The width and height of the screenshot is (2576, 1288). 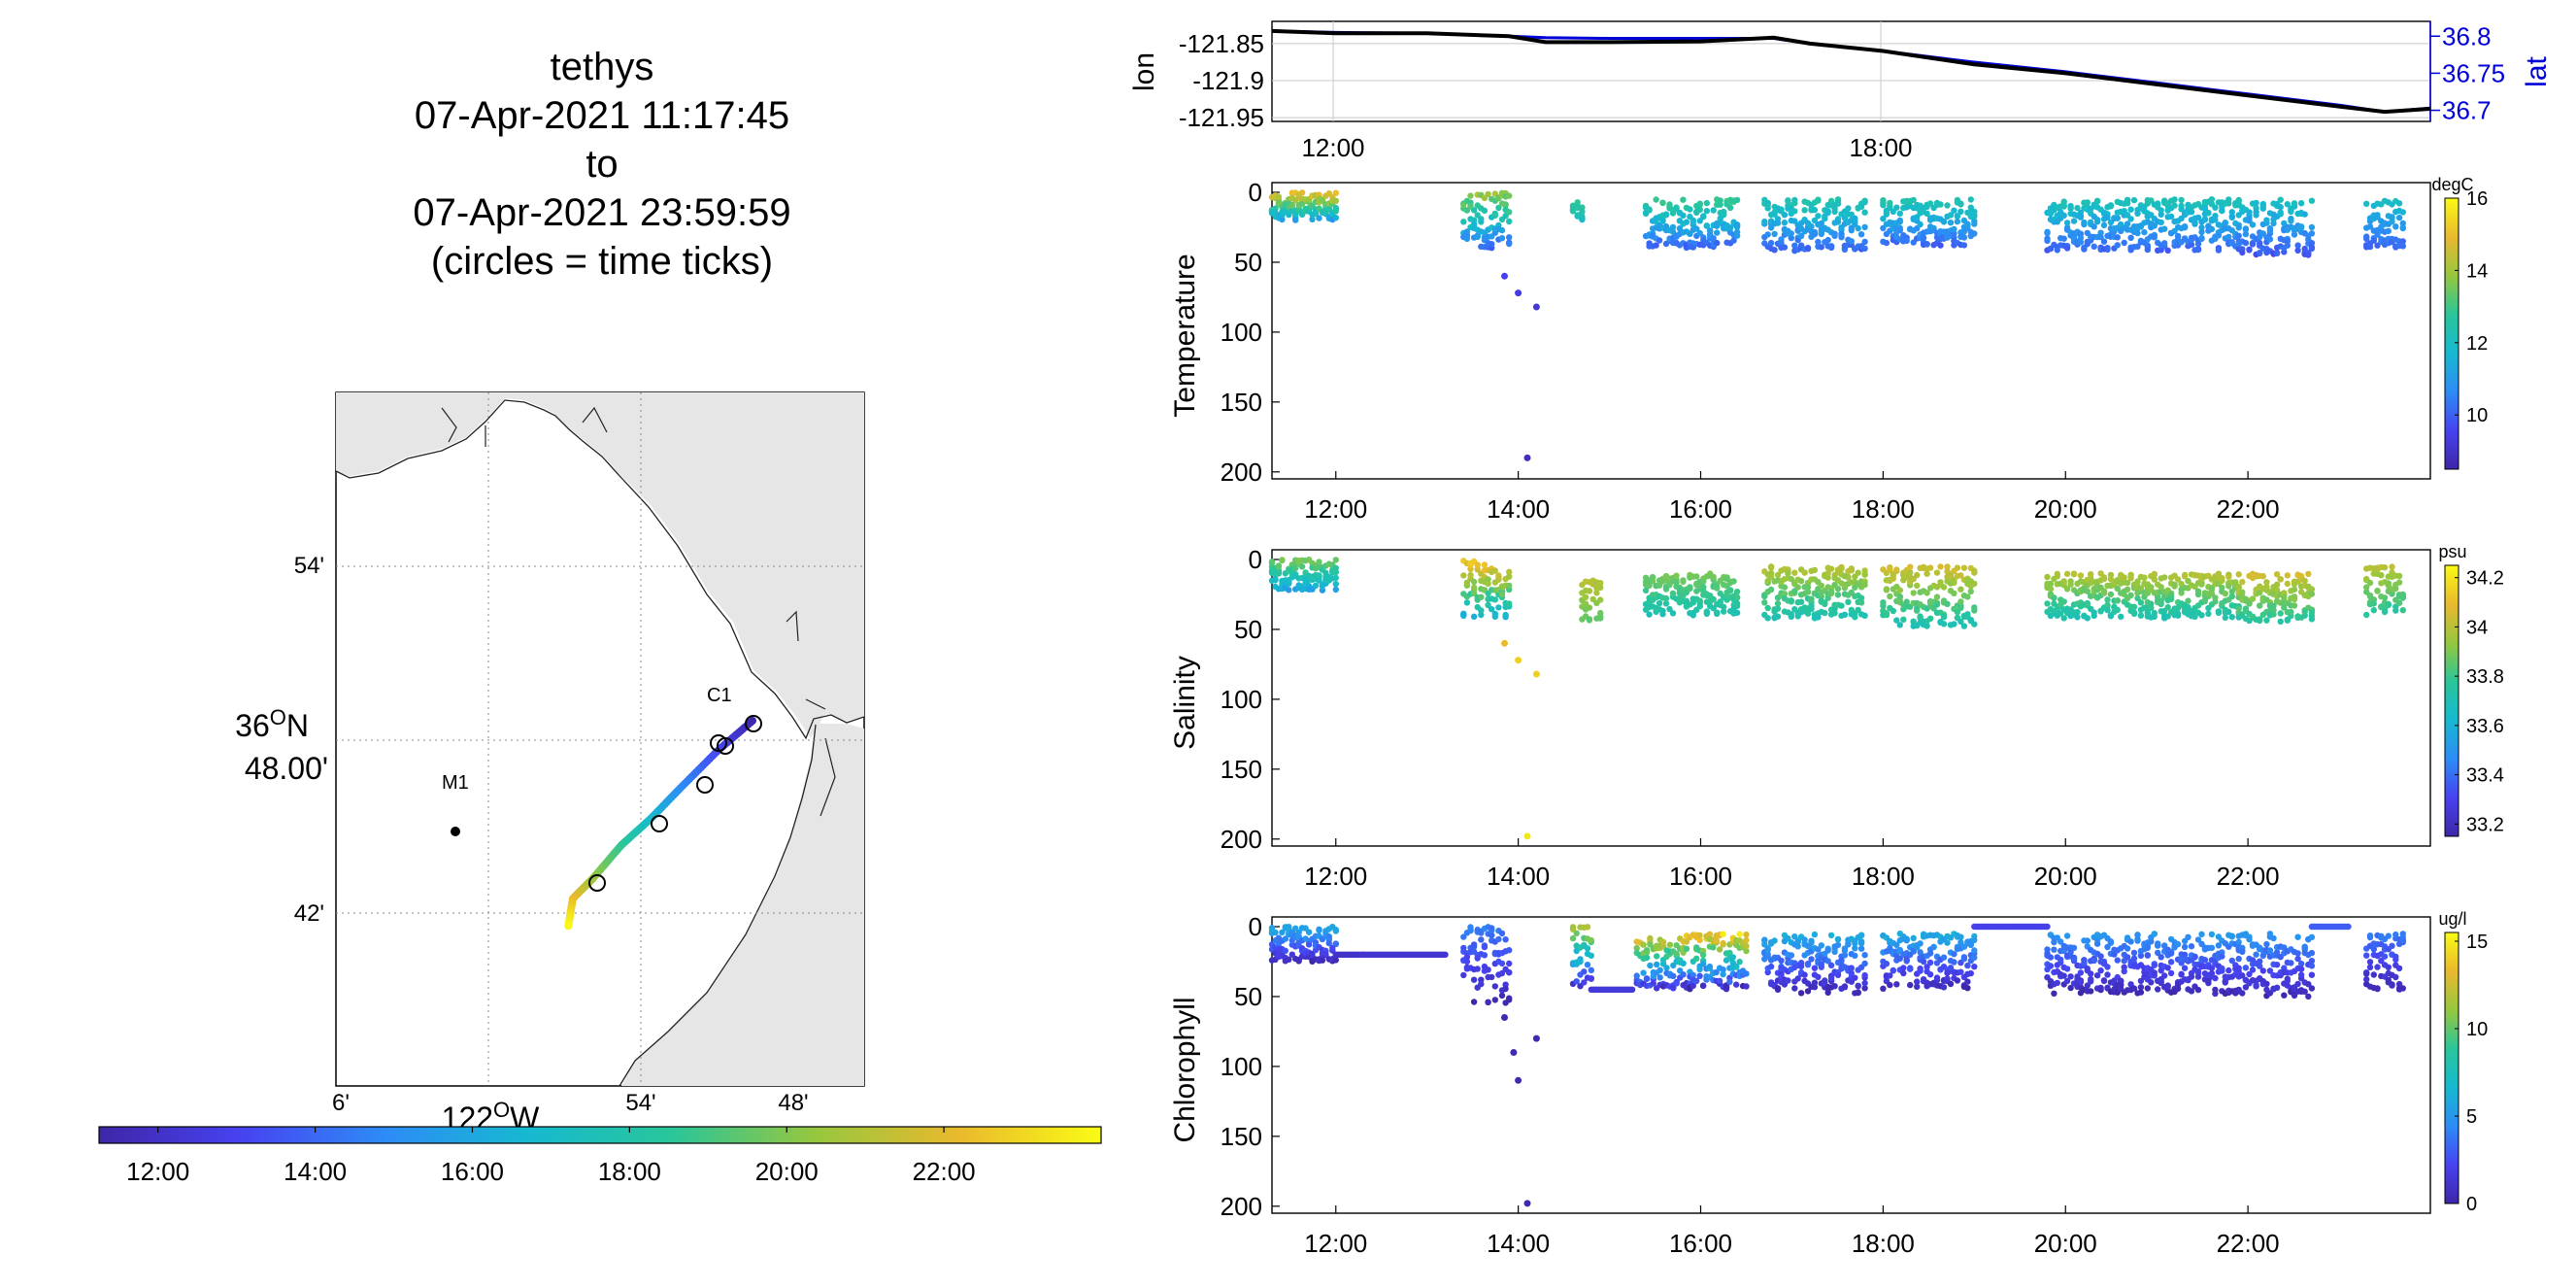 What do you see at coordinates (2452, 919) in the screenshot?
I see `colorbar-unit: ug/l` at bounding box center [2452, 919].